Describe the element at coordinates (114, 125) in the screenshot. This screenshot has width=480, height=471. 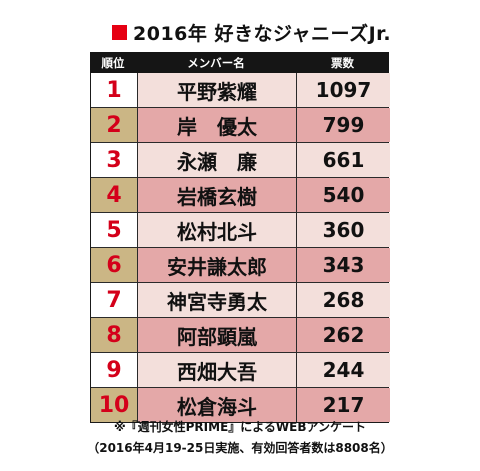
I see `rank-cell: 2` at that location.